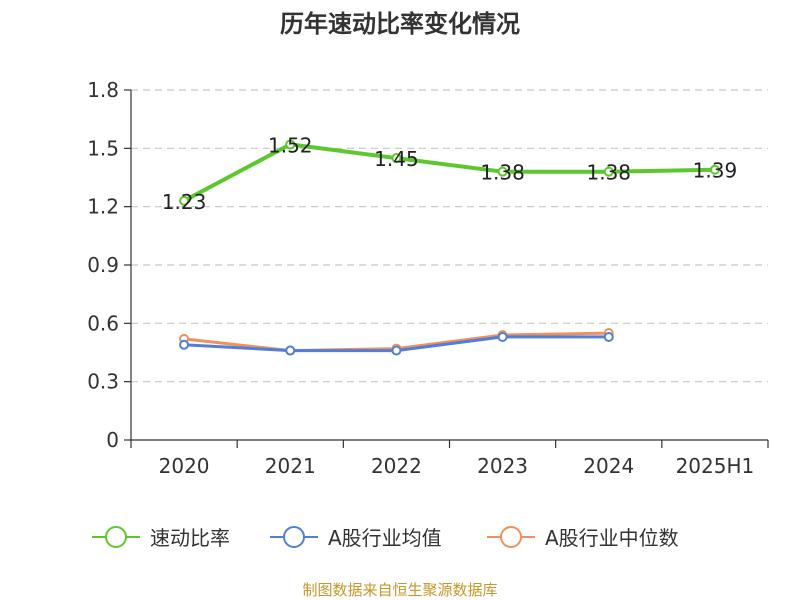 The height and width of the screenshot is (600, 800). I want to click on legend-label-2: A股行业中位数, so click(612, 538).